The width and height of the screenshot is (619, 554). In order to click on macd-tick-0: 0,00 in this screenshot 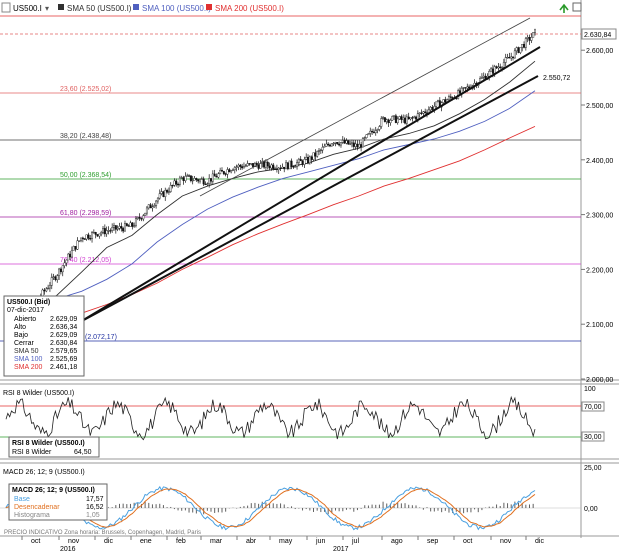, I will do `click(591, 509)`.